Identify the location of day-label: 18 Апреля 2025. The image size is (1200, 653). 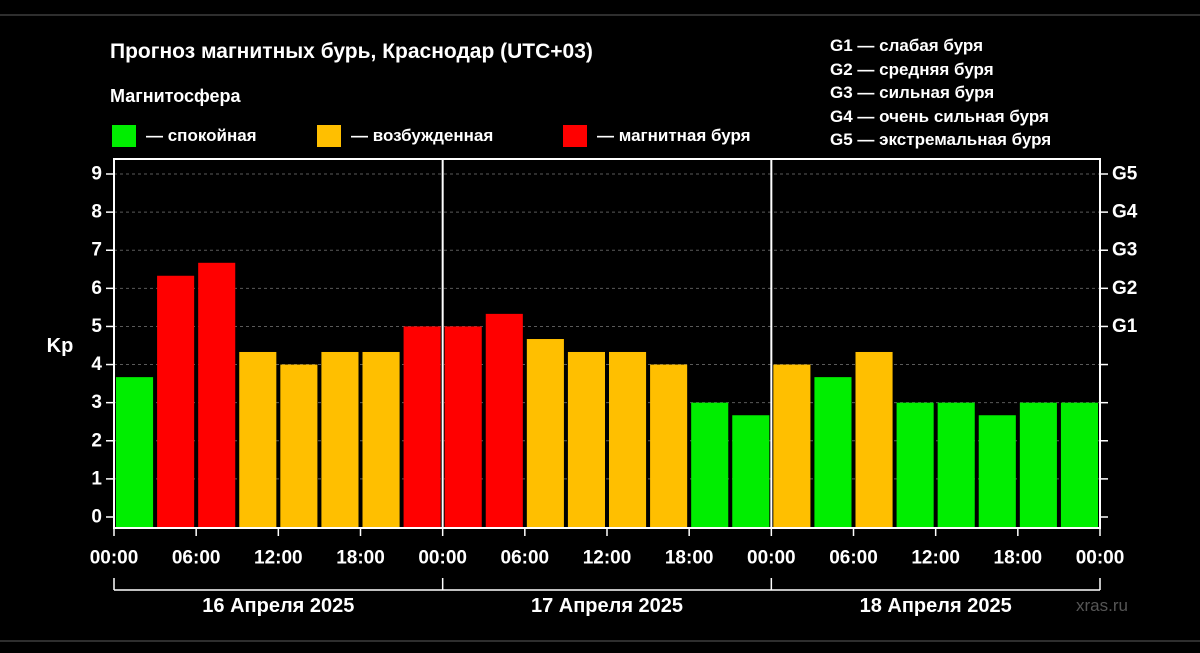
(936, 606).